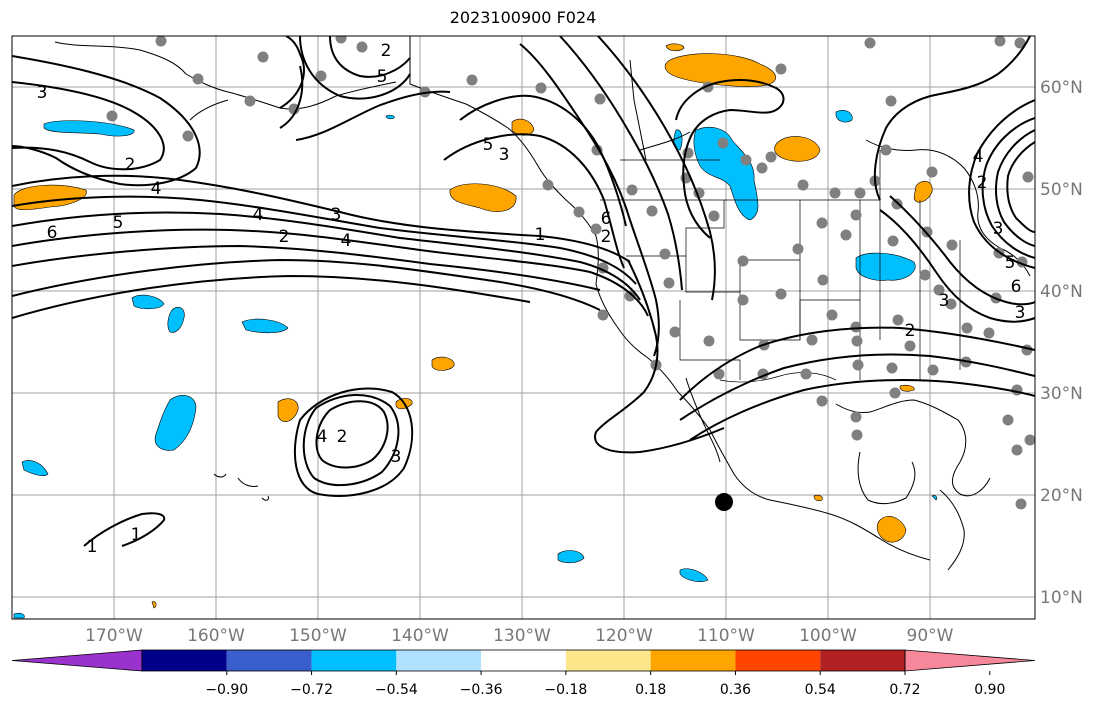  I want to click on map-title: 2023100900 F024, so click(523, 17).